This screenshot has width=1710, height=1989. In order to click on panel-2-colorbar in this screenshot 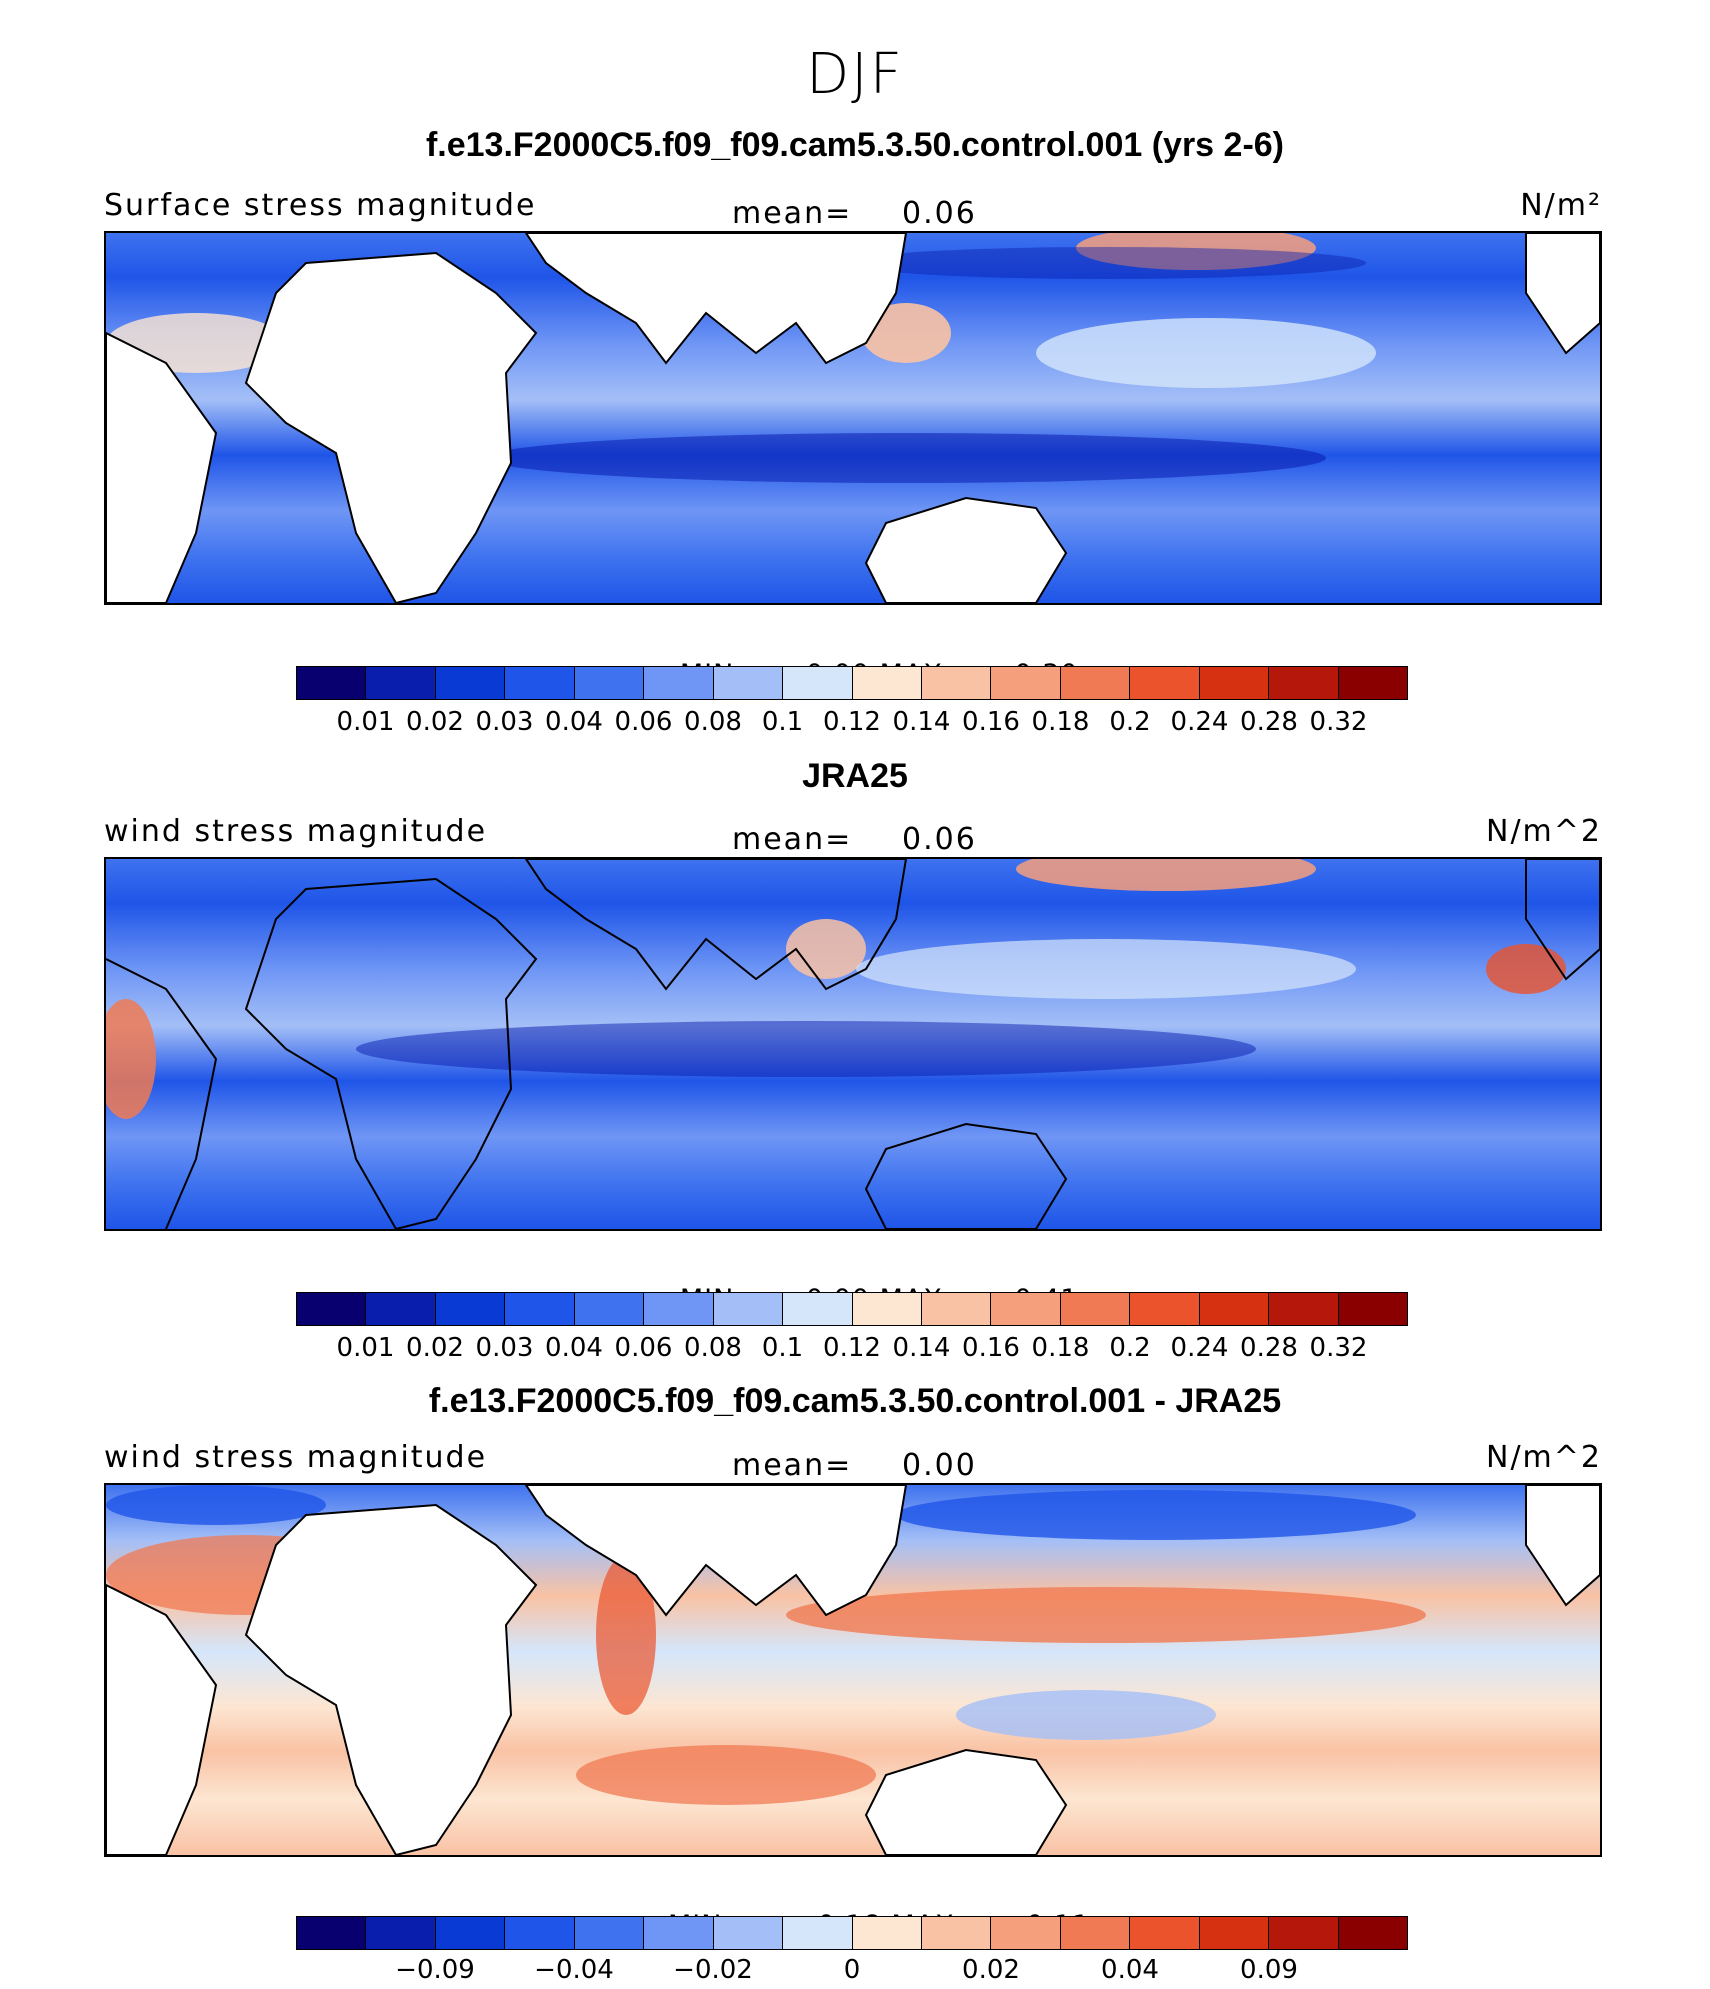, I will do `click(852, 1309)`.